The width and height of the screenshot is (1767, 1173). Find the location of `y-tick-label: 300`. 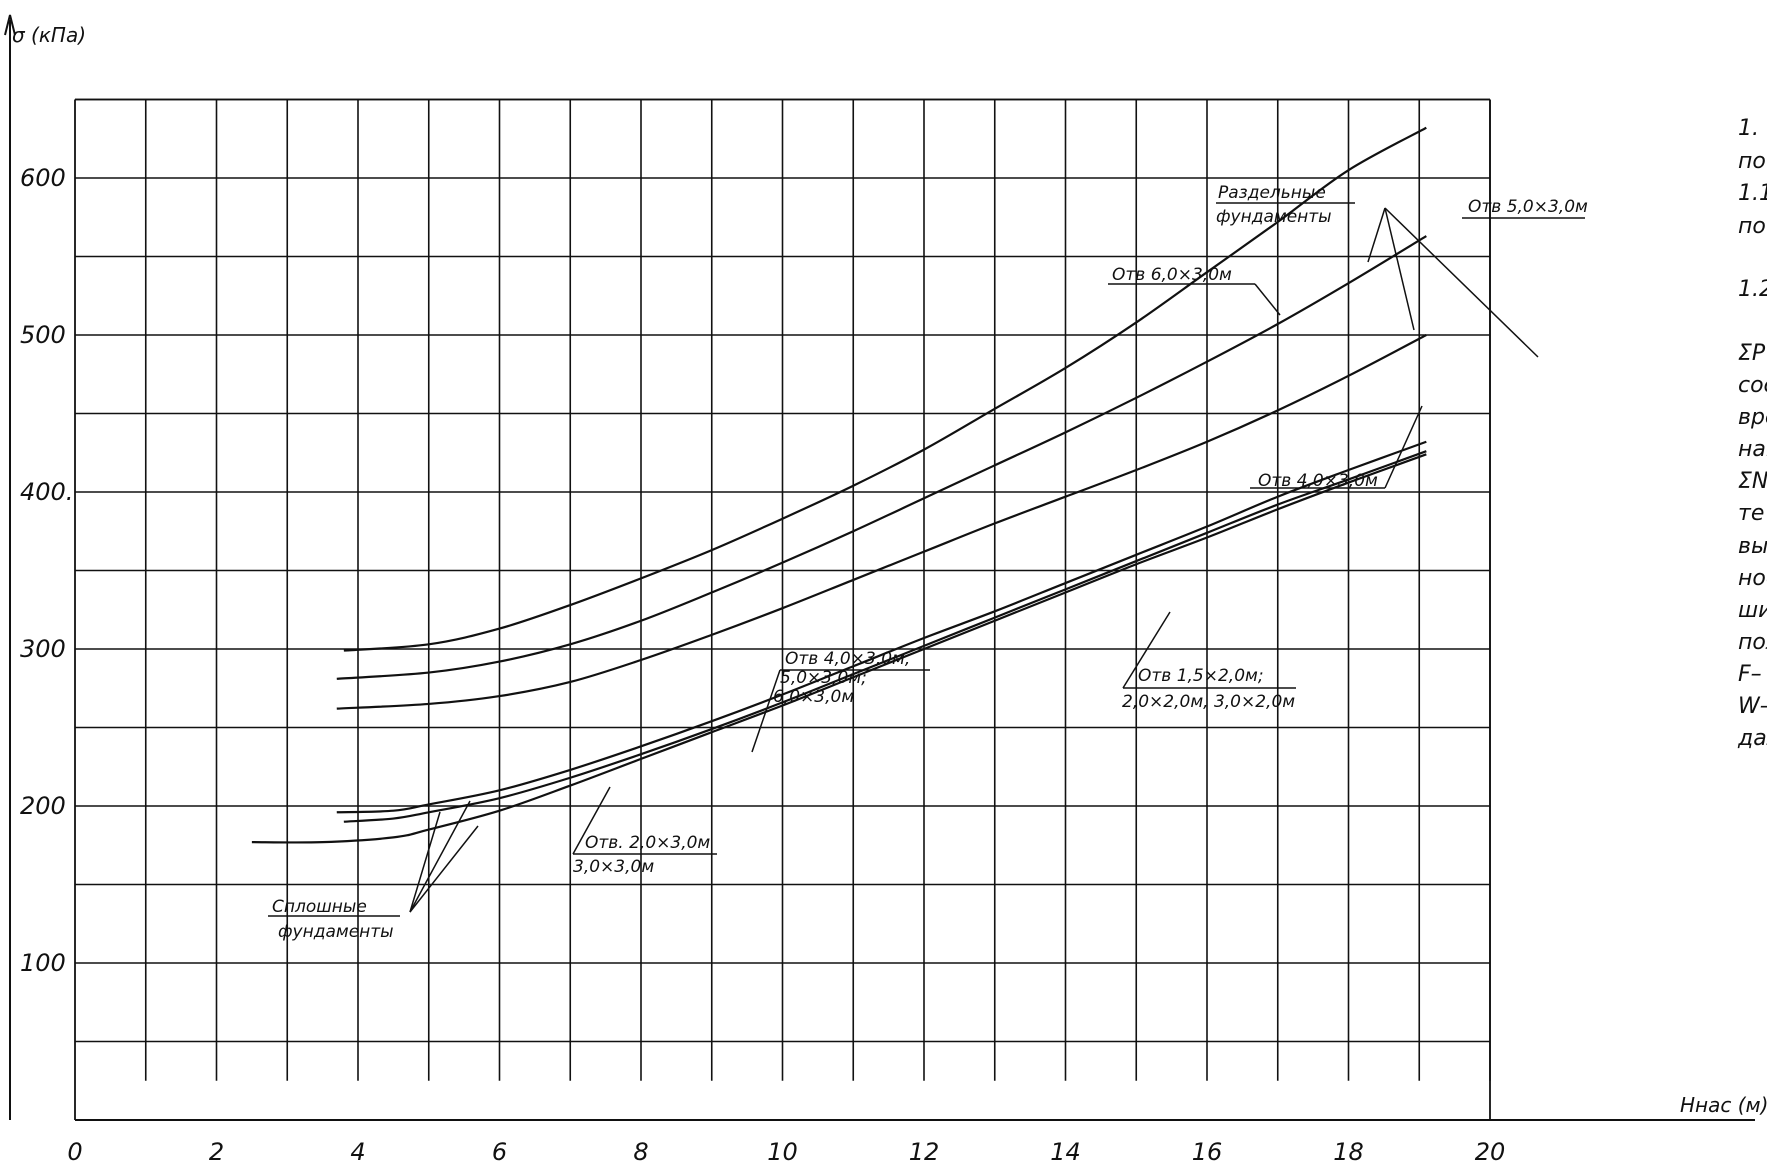

y-tick-label: 300 is located at coordinates (43, 649).